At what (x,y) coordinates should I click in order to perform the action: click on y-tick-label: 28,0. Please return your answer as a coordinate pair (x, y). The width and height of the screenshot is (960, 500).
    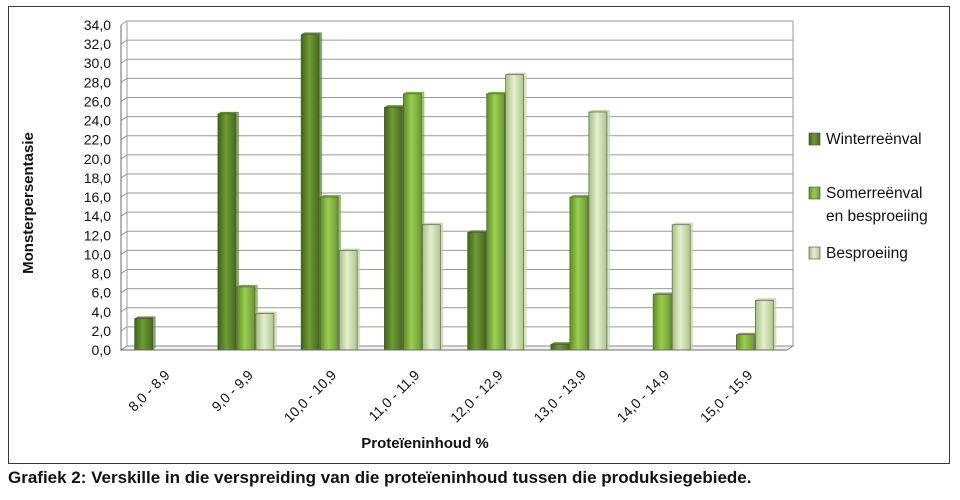
    Looking at the image, I should click on (97, 82).